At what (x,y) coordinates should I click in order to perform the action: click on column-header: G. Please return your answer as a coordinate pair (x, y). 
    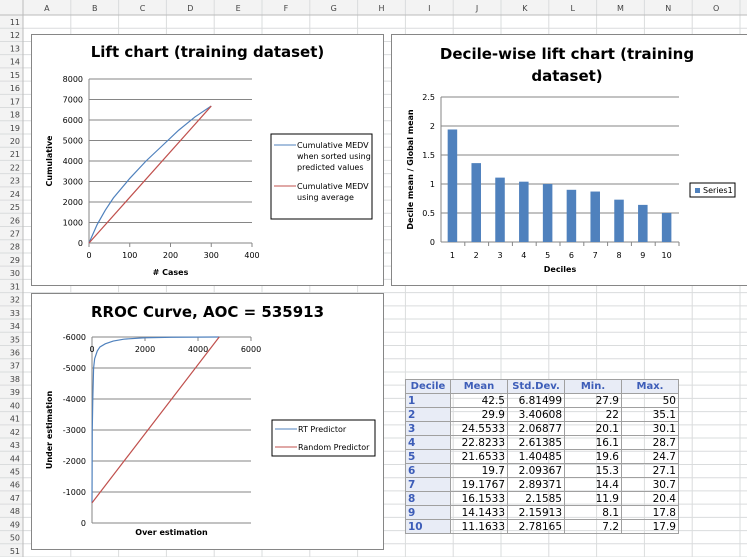
    Looking at the image, I should click on (334, 8).